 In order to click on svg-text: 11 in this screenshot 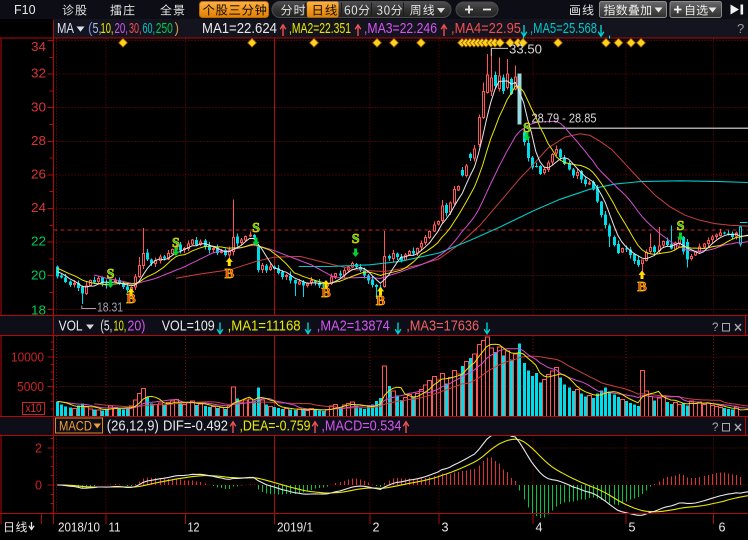, I will do `click(115, 528)`.